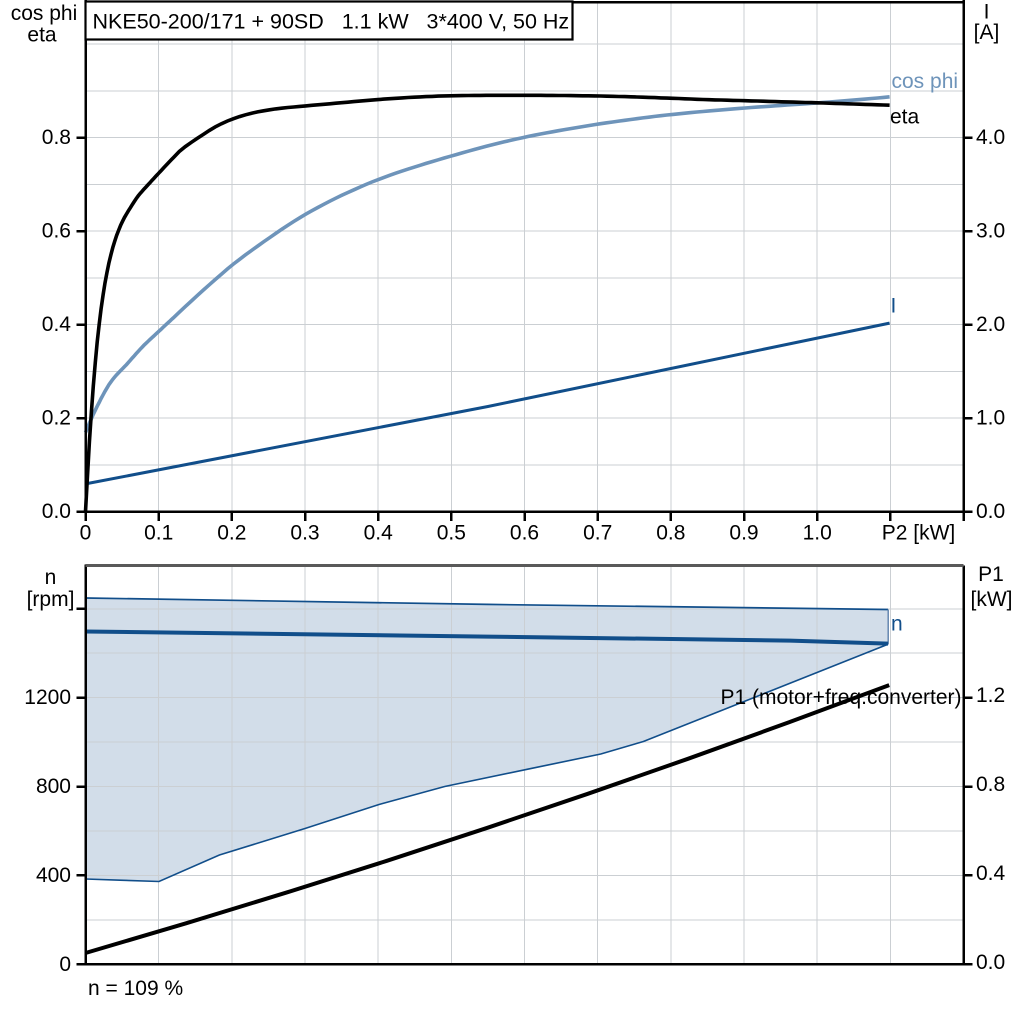  I want to click on svg-text: 800, so click(53, 786).